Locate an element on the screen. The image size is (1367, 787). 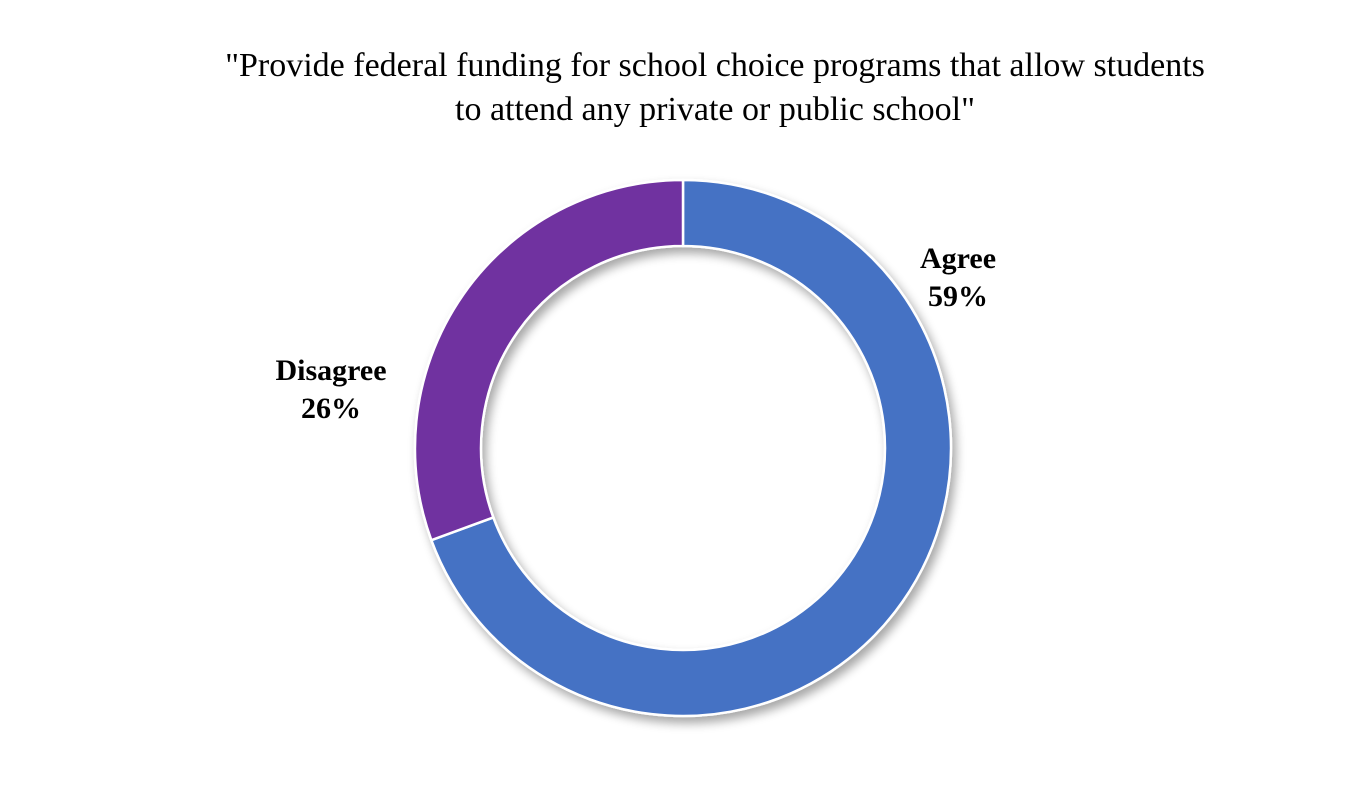
data-label-category: Agree is located at coordinates (958, 258).